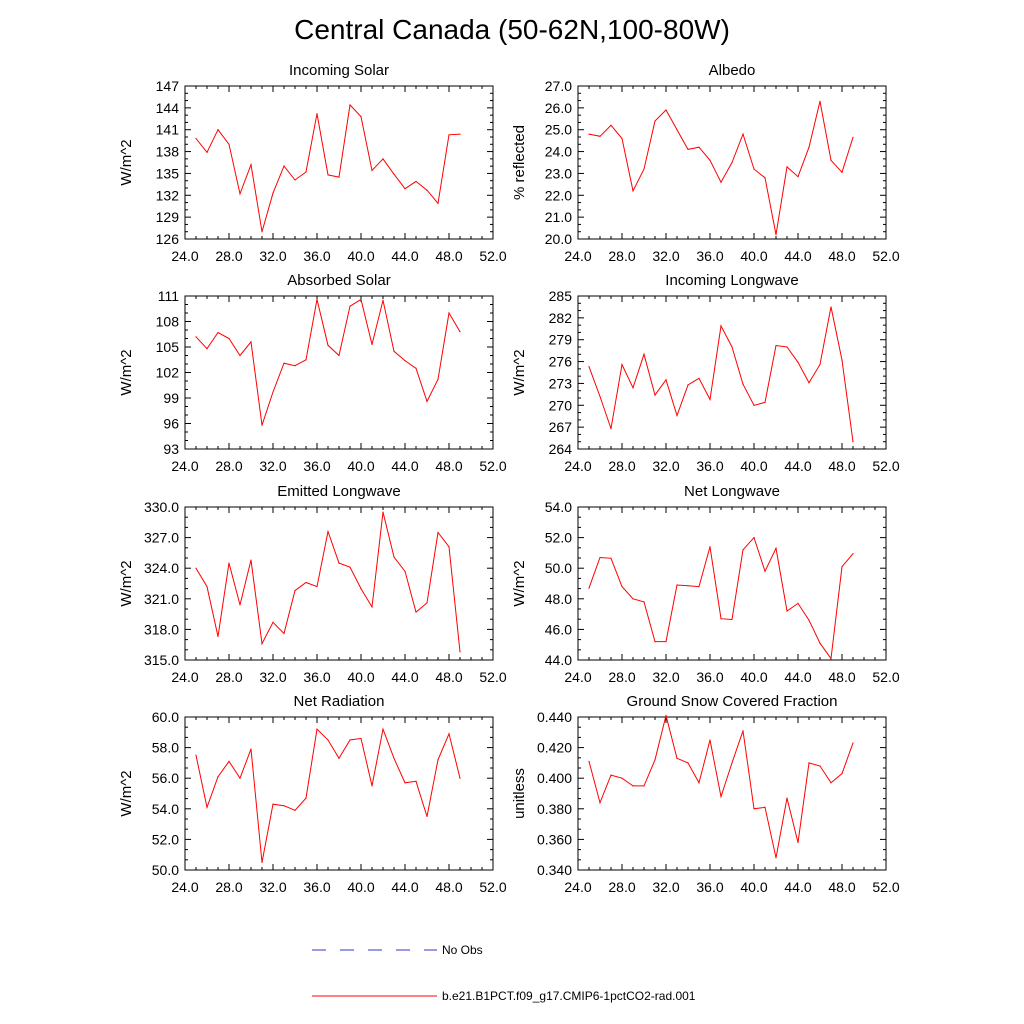 This screenshot has height=1024, width=1024. What do you see at coordinates (168, 347) in the screenshot?
I see `y-tick-label: 105` at bounding box center [168, 347].